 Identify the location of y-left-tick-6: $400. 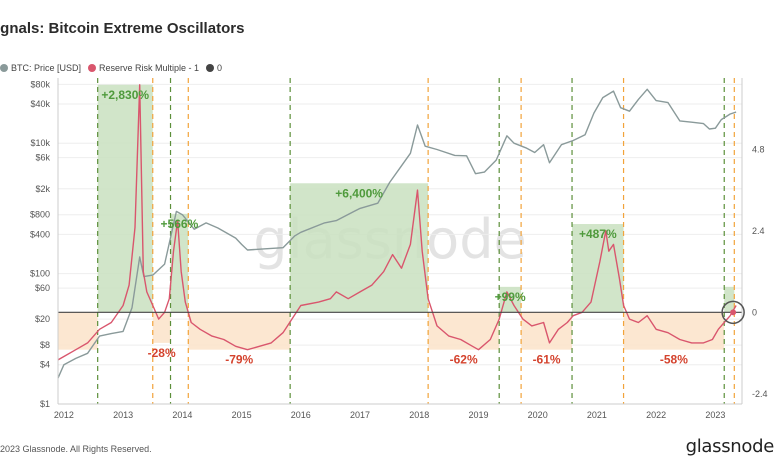
(40, 234).